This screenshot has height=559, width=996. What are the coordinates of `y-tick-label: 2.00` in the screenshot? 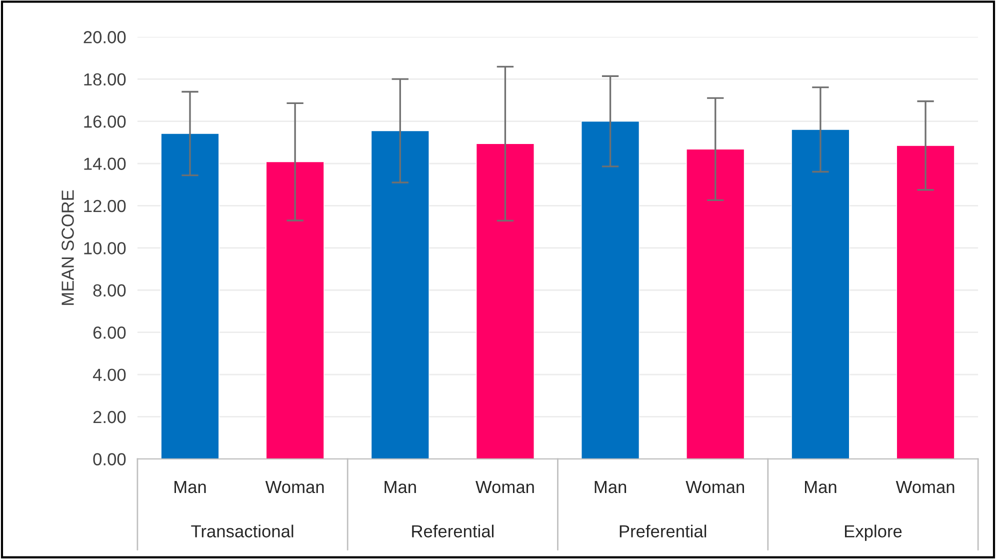 It's located at (109, 417).